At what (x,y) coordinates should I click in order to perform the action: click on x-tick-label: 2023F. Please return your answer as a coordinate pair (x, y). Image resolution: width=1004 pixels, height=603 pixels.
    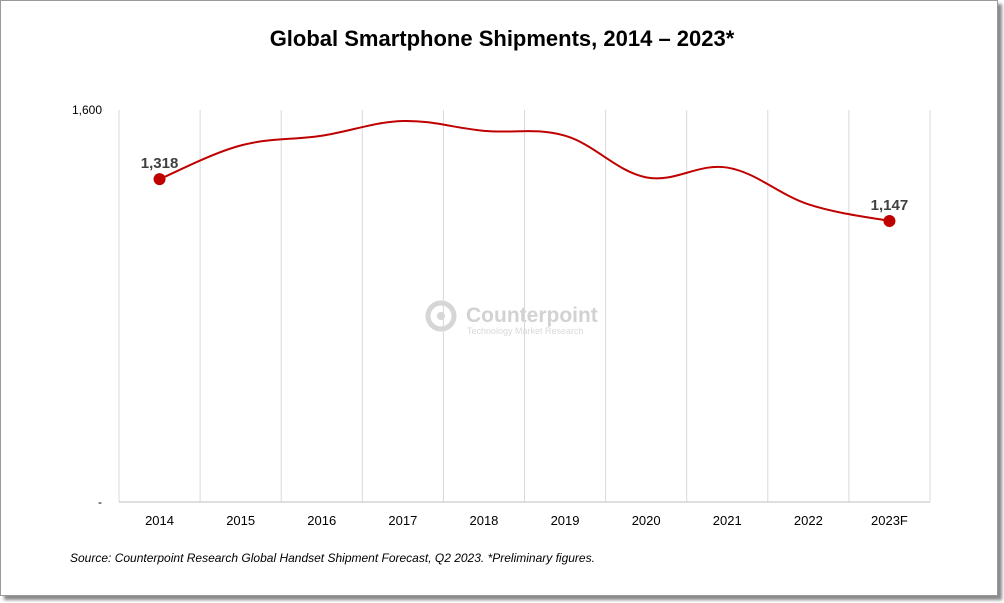
    Looking at the image, I should click on (889, 520).